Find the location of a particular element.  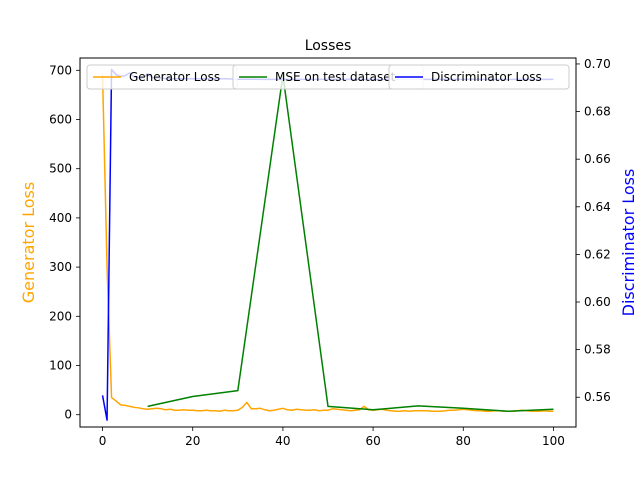

y-right-tick-label: 0.58 is located at coordinates (597, 350).